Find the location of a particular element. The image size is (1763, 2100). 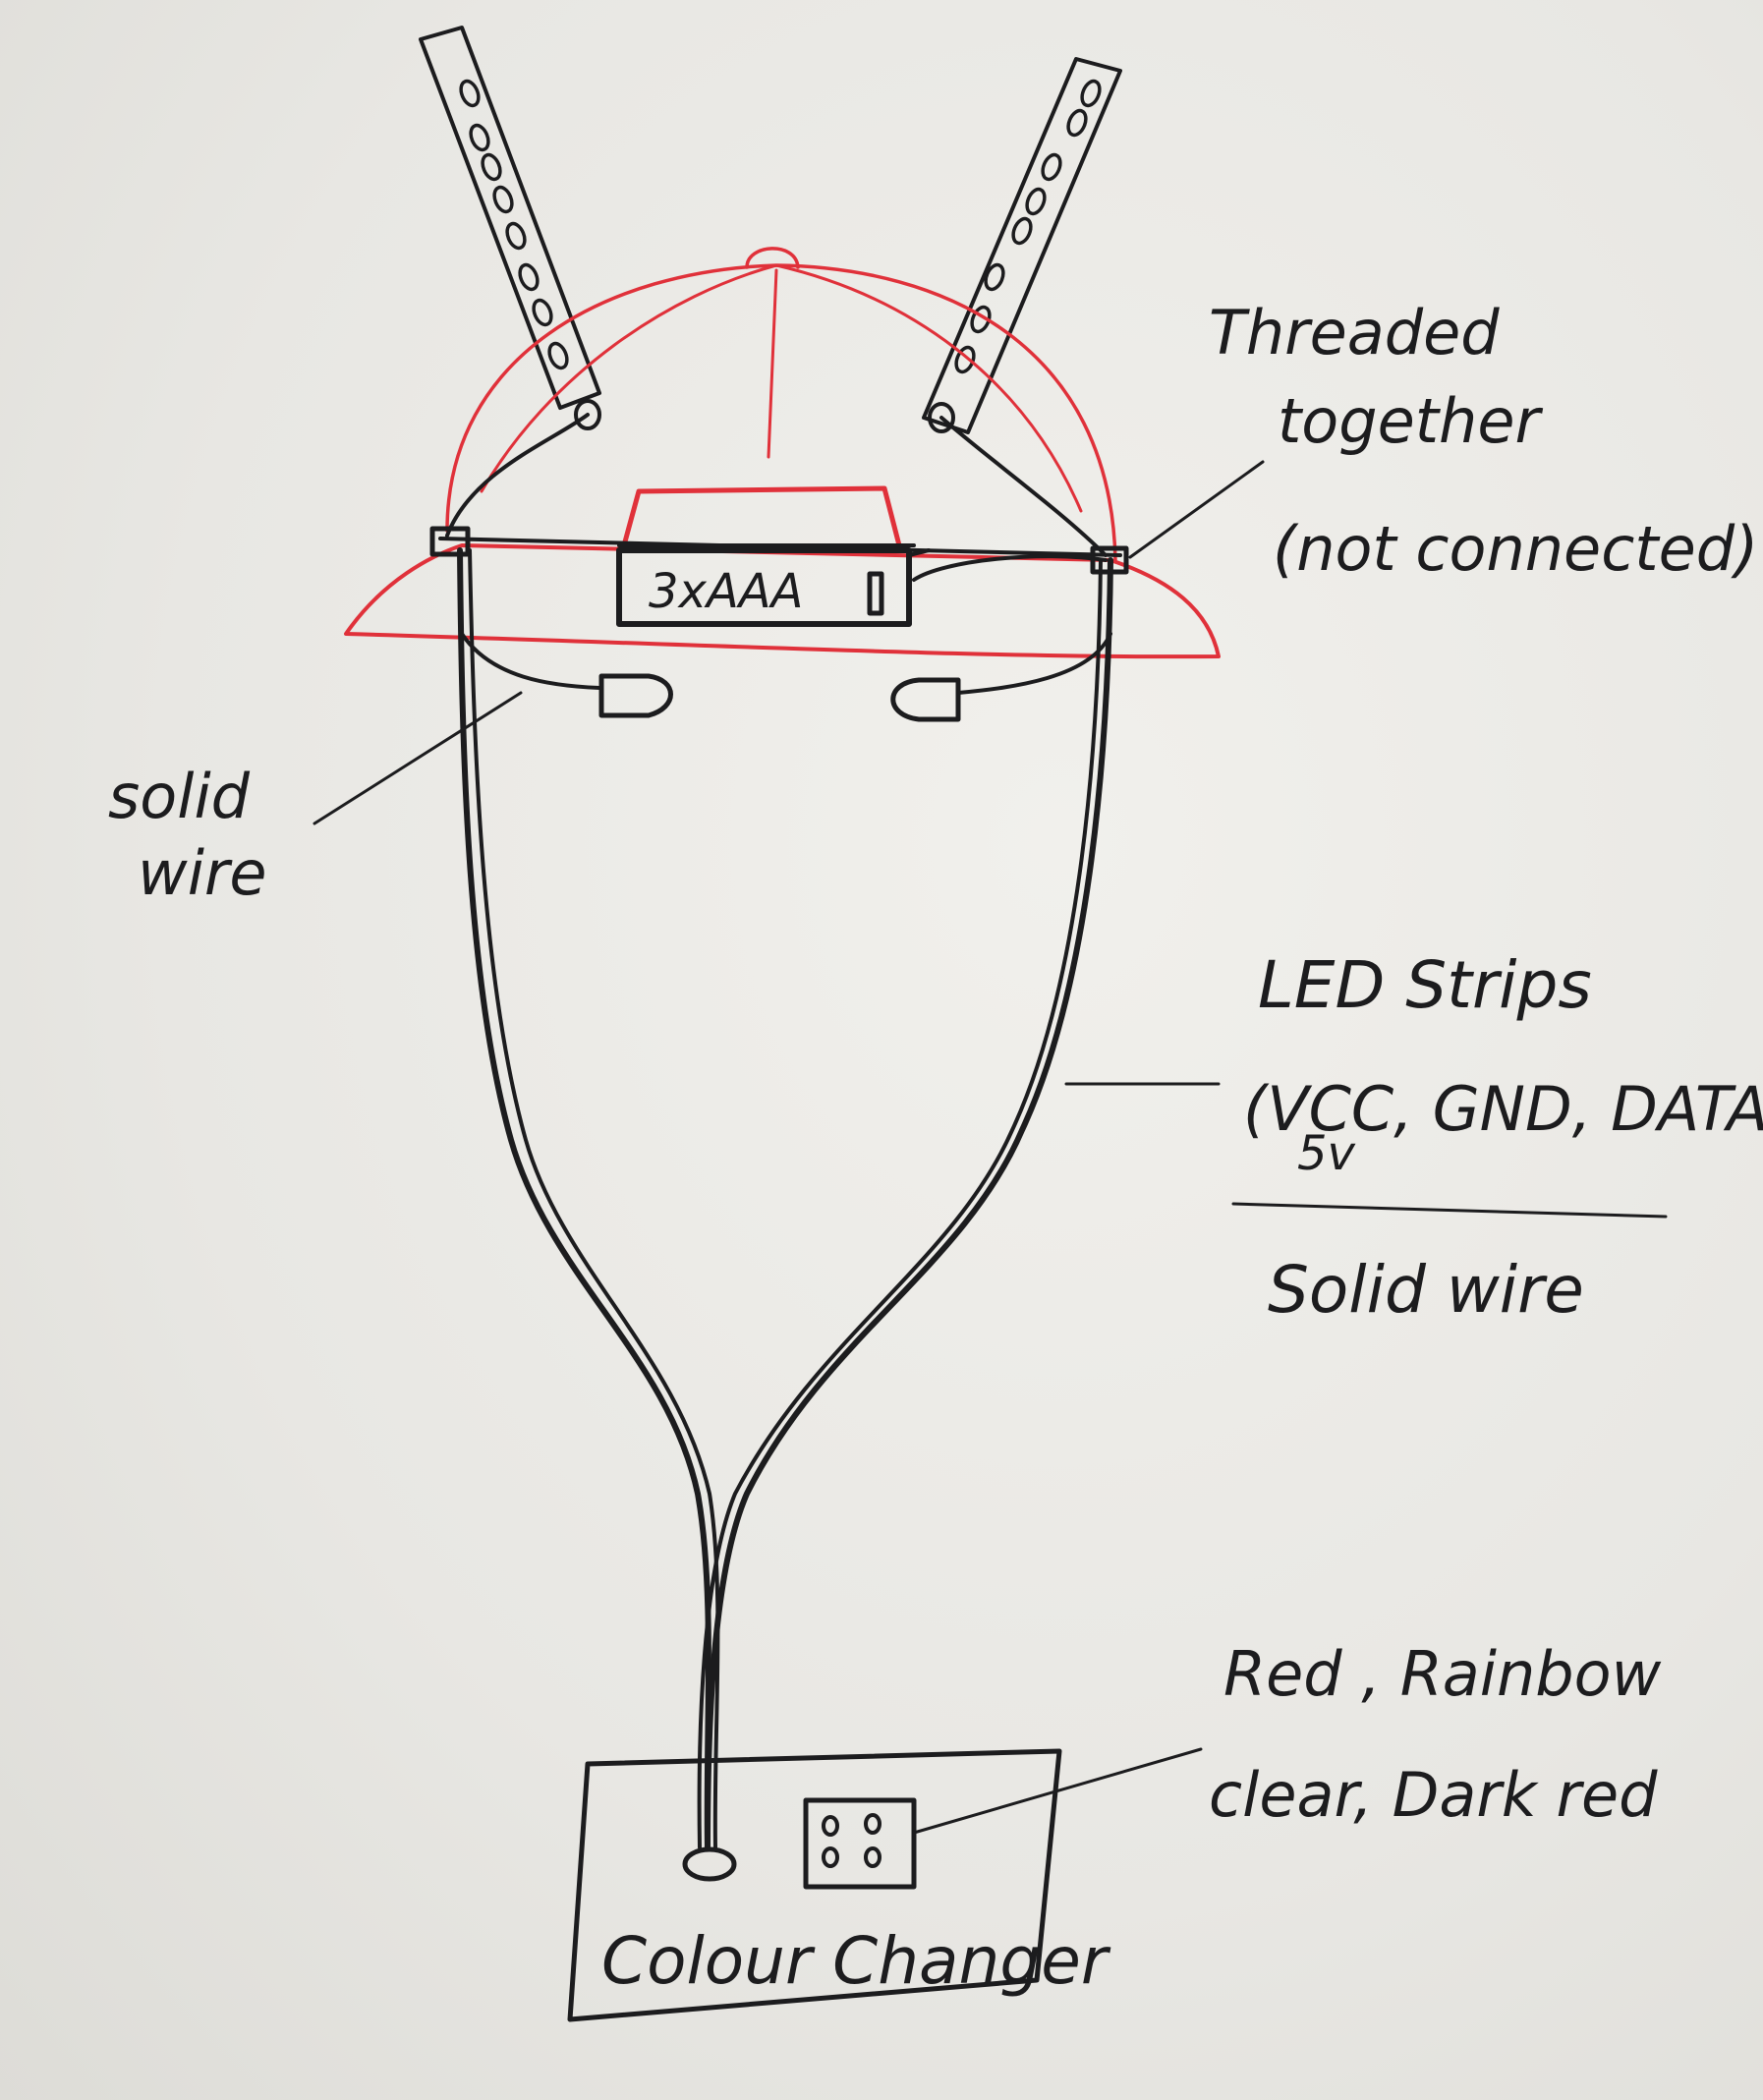

colour-options-line2: clear, Dark red is located at coordinates (1433, 1795).